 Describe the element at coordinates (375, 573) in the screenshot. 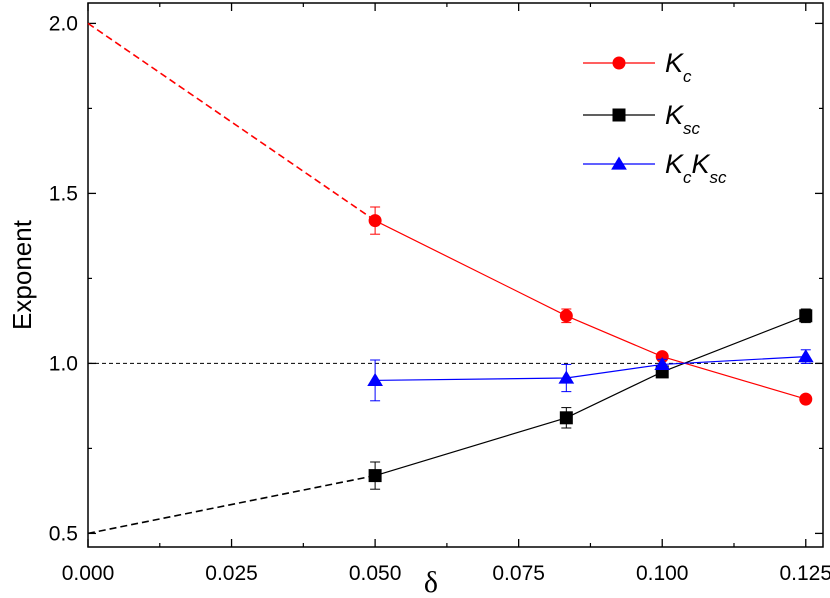

I see `x-tick-label: 0.050` at that location.